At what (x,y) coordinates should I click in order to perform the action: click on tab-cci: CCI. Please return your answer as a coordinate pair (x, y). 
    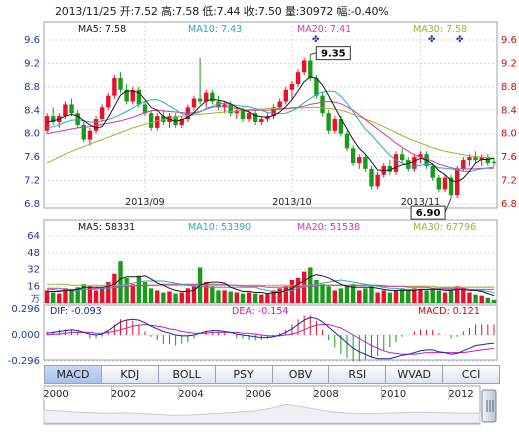
    Looking at the image, I should click on (471, 374).